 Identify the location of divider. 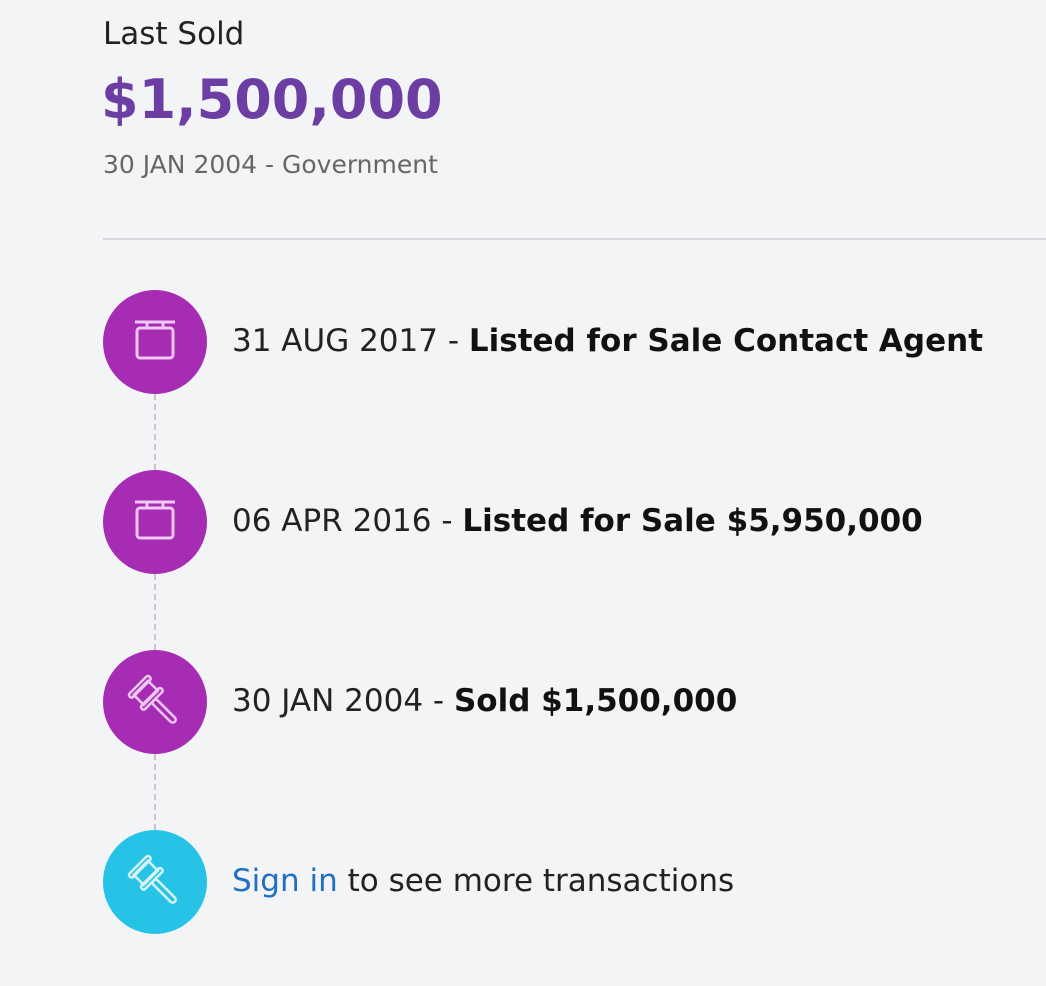
(574, 239).